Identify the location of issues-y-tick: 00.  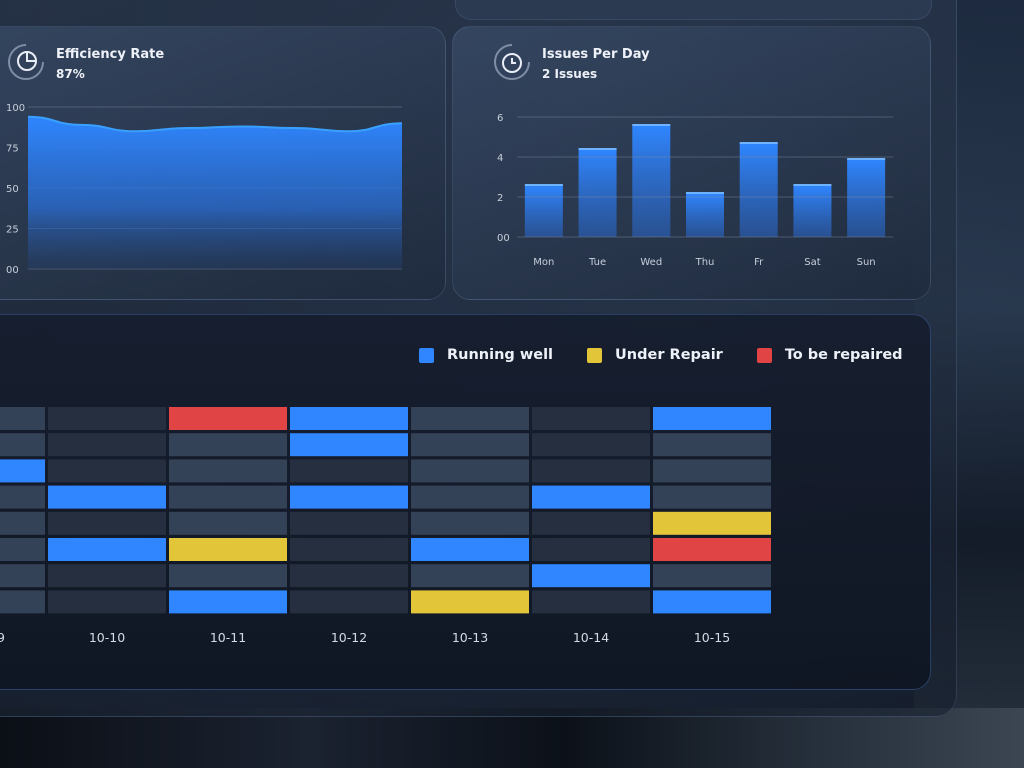
(503, 238).